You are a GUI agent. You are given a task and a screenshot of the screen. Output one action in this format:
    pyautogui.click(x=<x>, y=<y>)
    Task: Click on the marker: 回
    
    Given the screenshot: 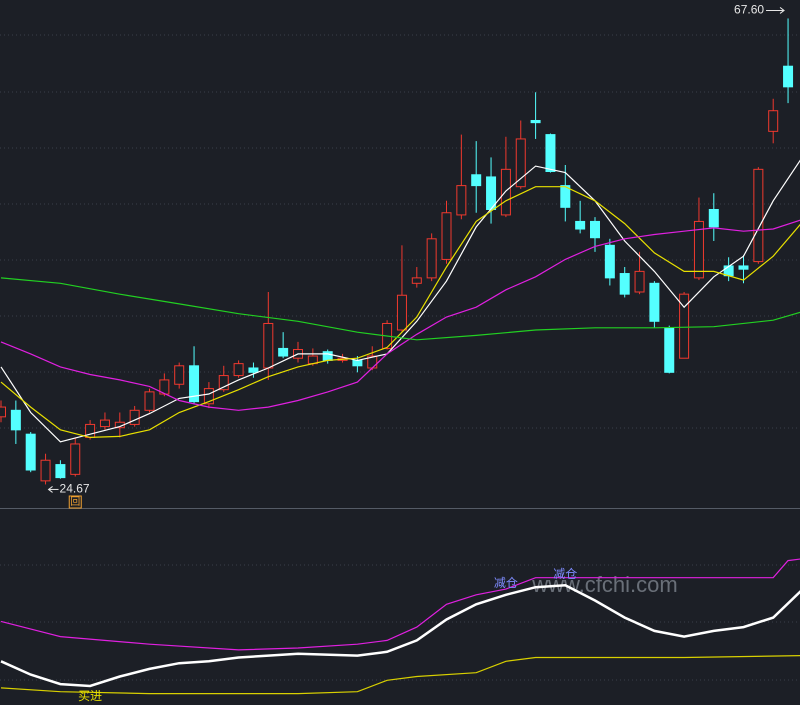 What is the action you would take?
    pyautogui.click(x=75, y=502)
    